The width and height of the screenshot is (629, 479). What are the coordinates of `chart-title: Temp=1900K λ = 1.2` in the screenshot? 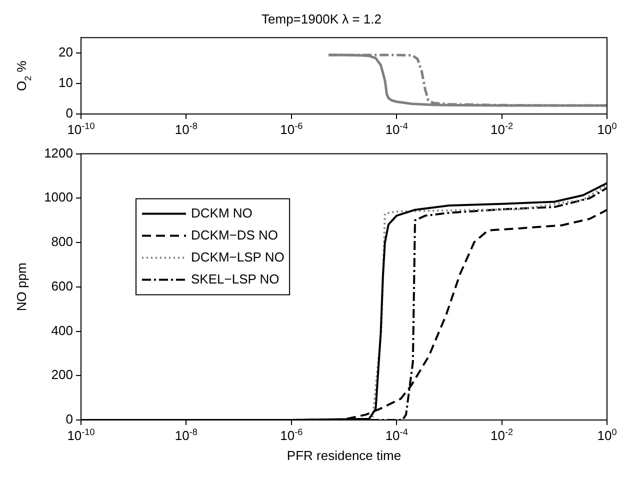 It's located at (322, 18).